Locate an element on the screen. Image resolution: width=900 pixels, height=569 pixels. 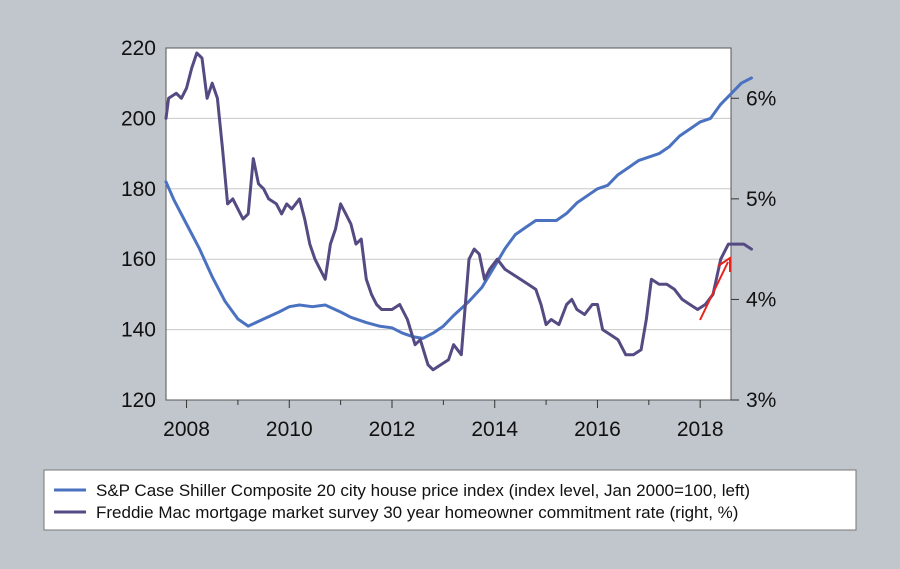
left-tick-label-200: 200 is located at coordinates (138, 118).